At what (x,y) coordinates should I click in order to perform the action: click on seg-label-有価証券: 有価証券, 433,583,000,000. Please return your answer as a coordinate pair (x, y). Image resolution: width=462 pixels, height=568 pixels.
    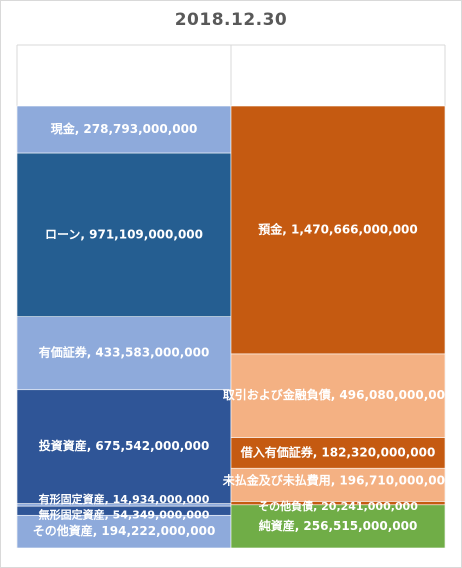
    Looking at the image, I should click on (124, 352).